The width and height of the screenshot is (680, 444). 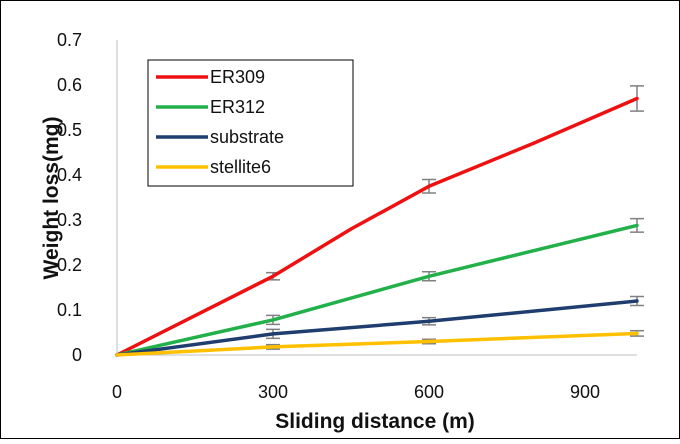 I want to click on y-tick-label: 0.4, so click(x=69, y=175).